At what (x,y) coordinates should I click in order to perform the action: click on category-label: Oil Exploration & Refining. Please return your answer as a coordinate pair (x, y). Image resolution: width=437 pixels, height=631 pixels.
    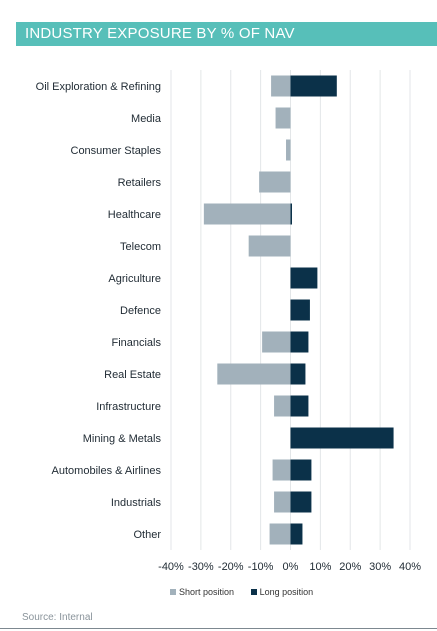
    Looking at the image, I should click on (98, 87).